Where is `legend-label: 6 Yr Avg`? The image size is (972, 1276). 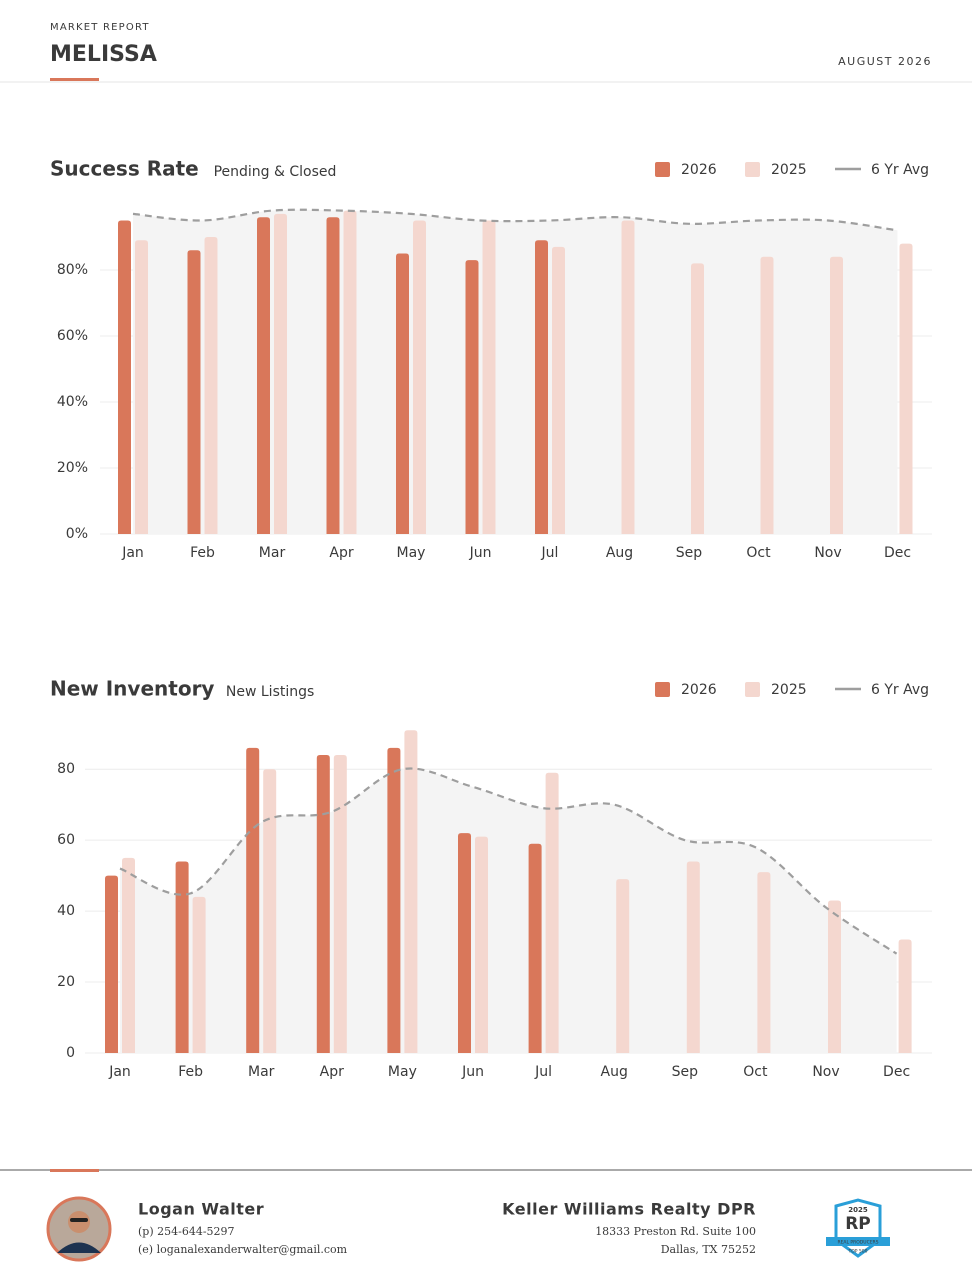 legend-label: 6 Yr Avg is located at coordinates (900, 690).